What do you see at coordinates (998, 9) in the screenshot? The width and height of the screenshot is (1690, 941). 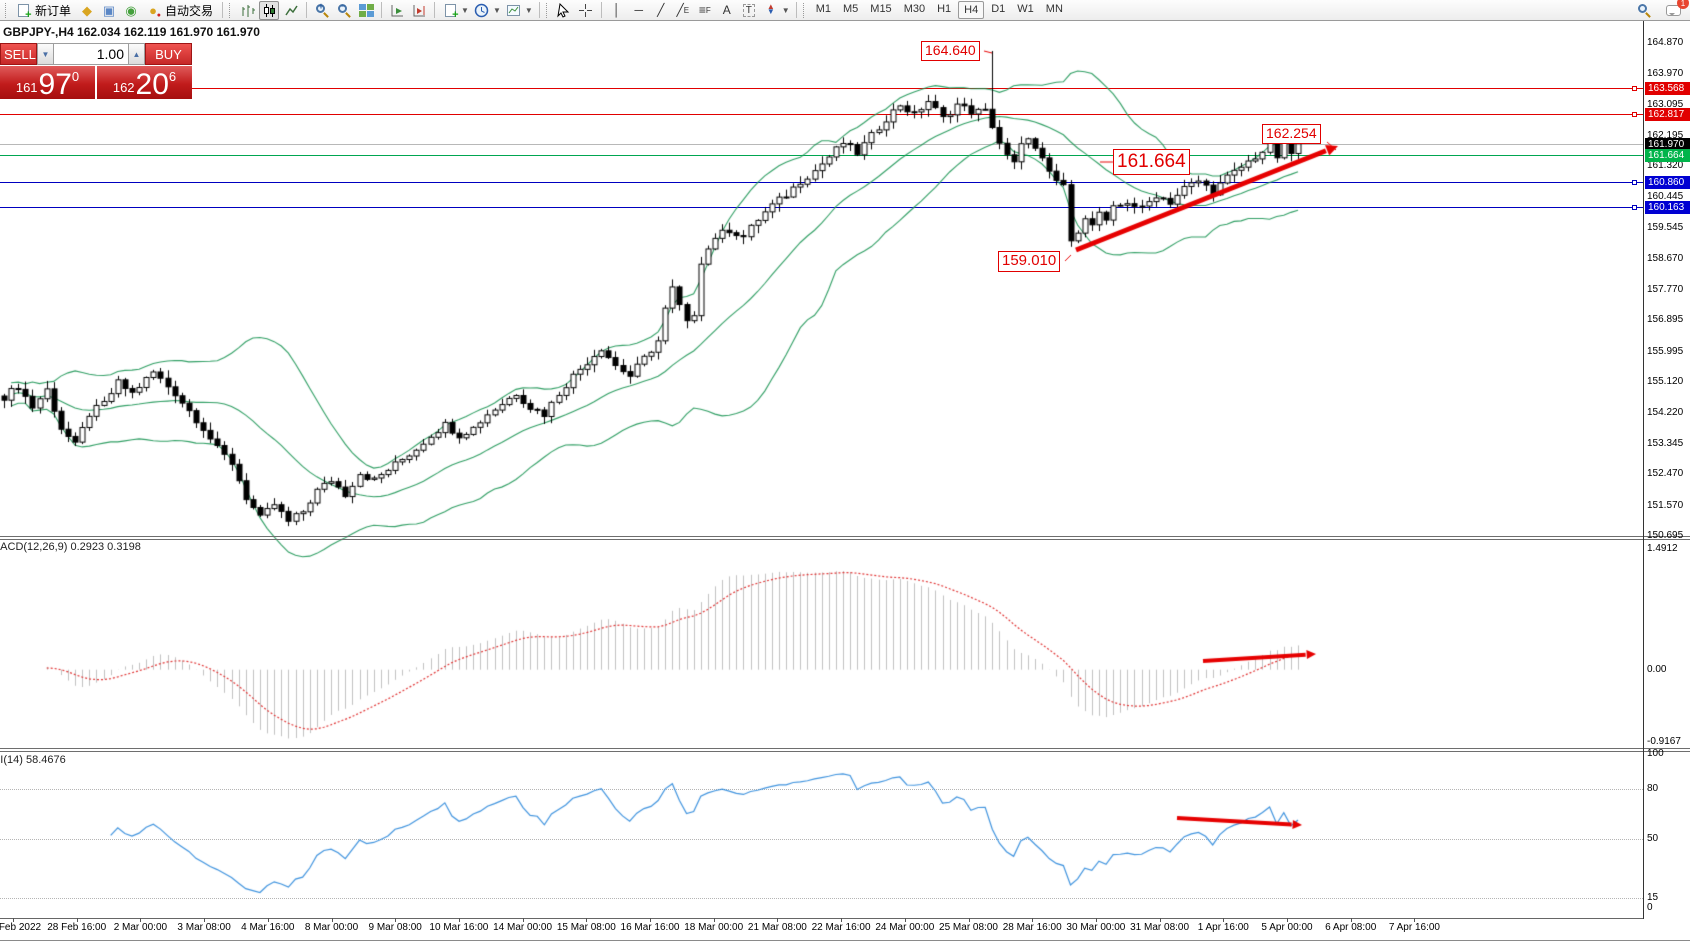 I see `timeframe-d1: D1` at bounding box center [998, 9].